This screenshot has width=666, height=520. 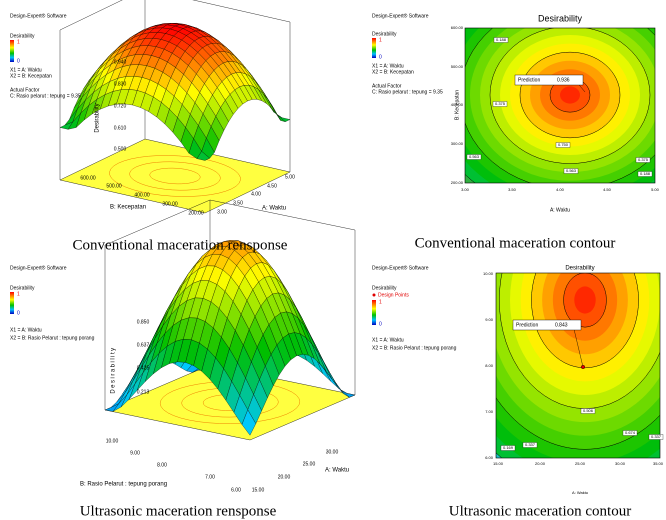 I want to click on contour-band, so click(x=570, y=95).